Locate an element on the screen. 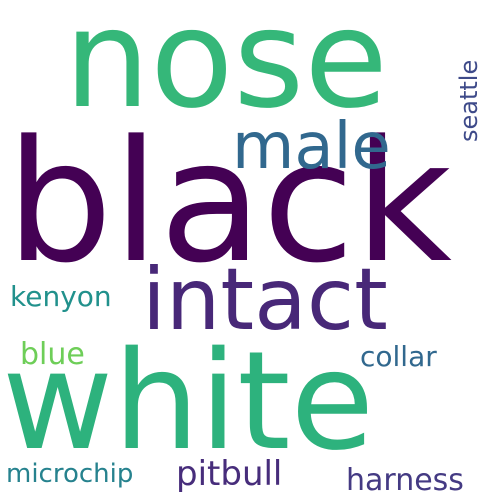 The width and height of the screenshot is (500, 500). word-collar: collar is located at coordinates (398, 356).